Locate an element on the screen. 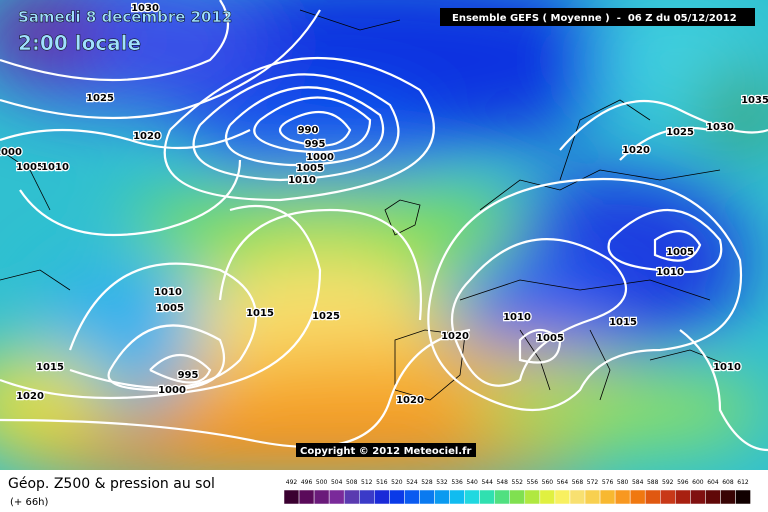 This screenshot has height=512, width=768. legend-label: 584 is located at coordinates (638, 482).